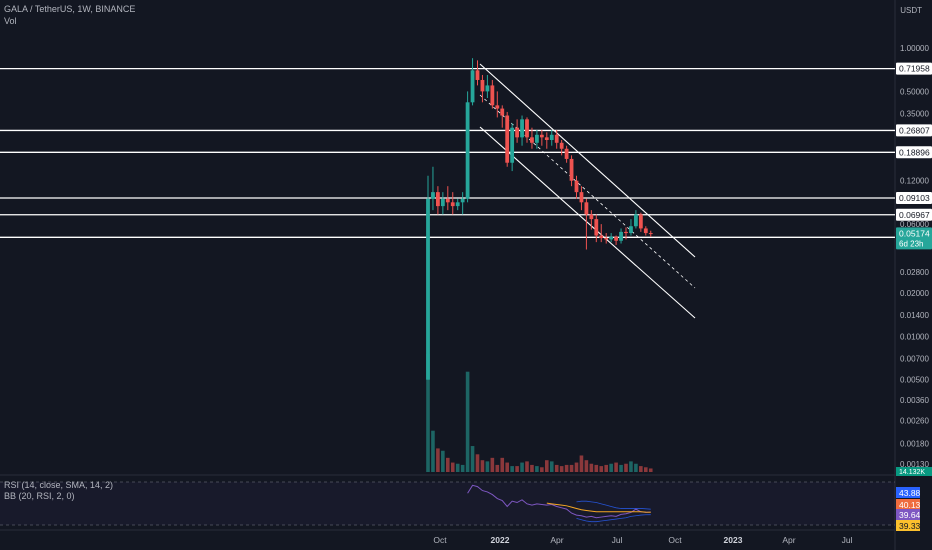 The image size is (932, 550). I want to click on volume-legend: Vol, so click(10, 21).